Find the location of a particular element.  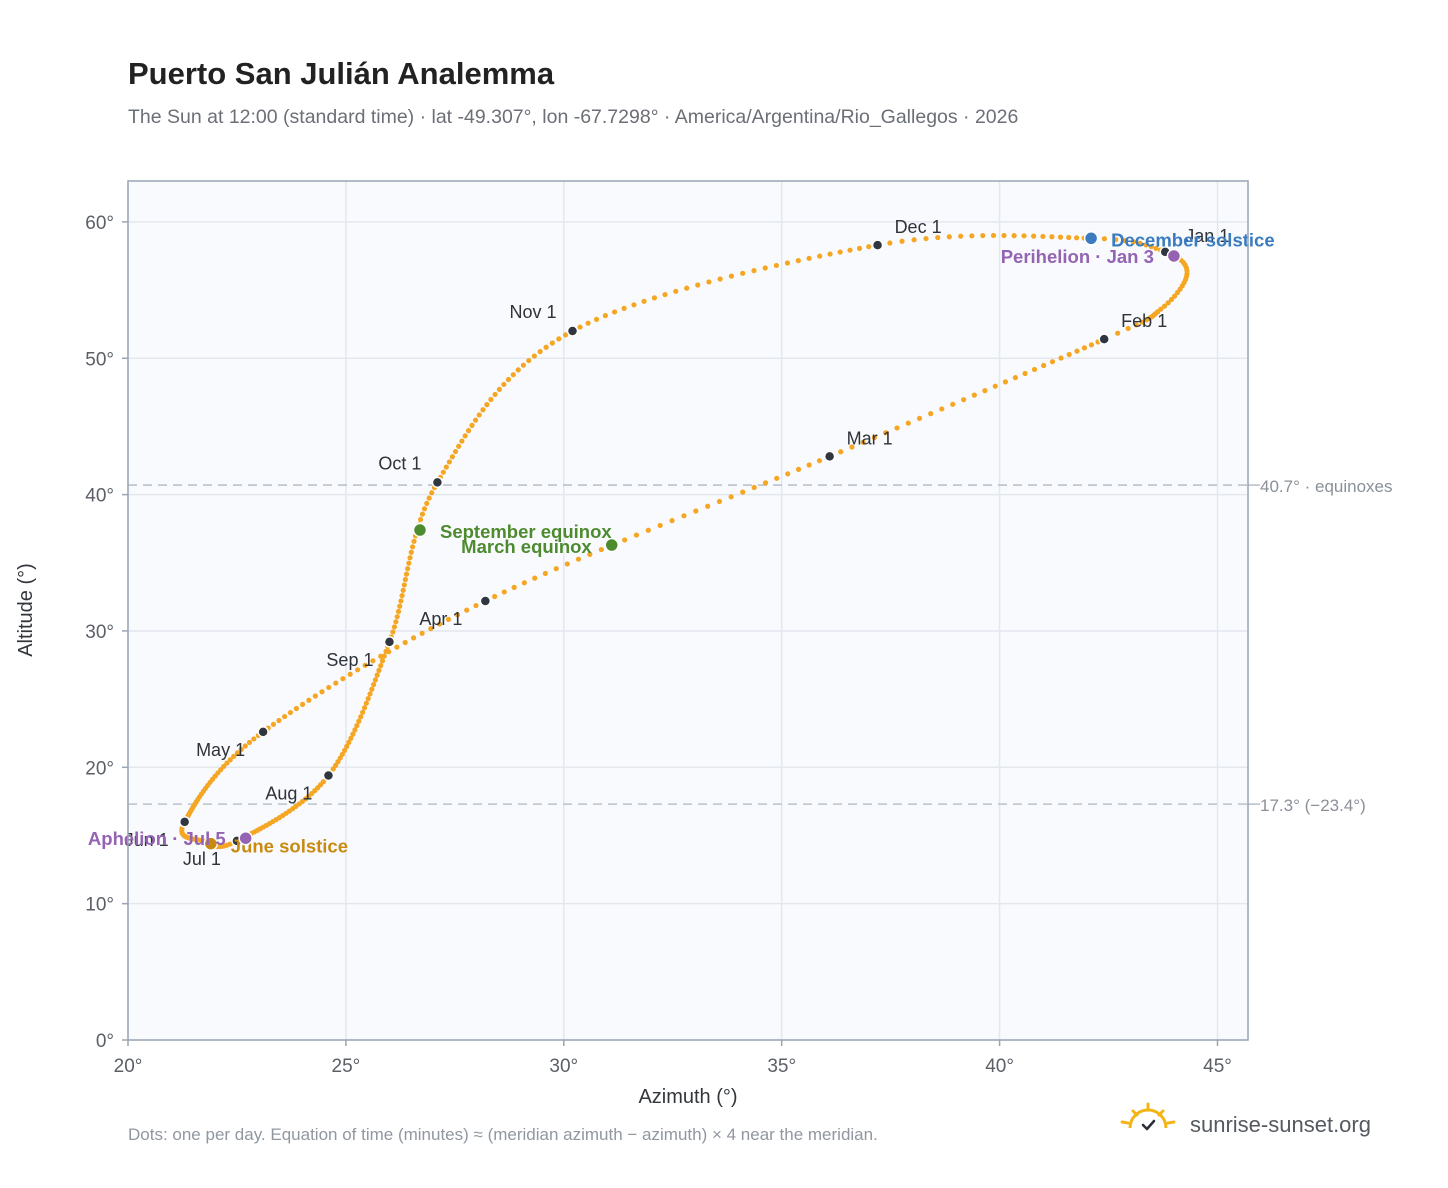

event-label: September equinox is located at coordinates (526, 531).